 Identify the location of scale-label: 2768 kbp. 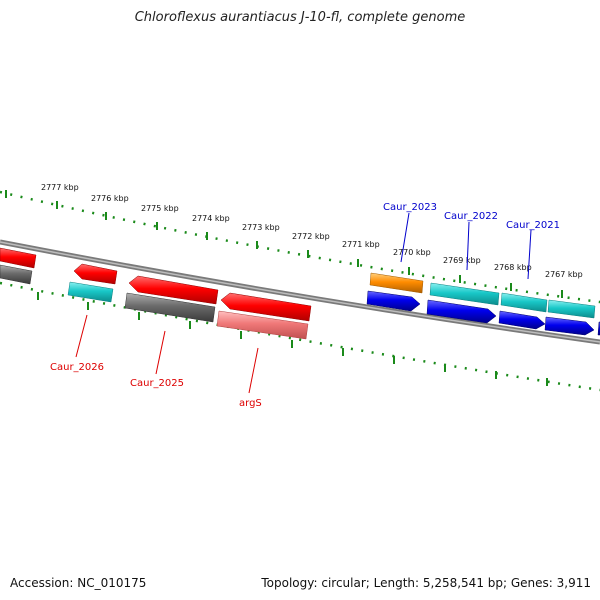
(513, 267).